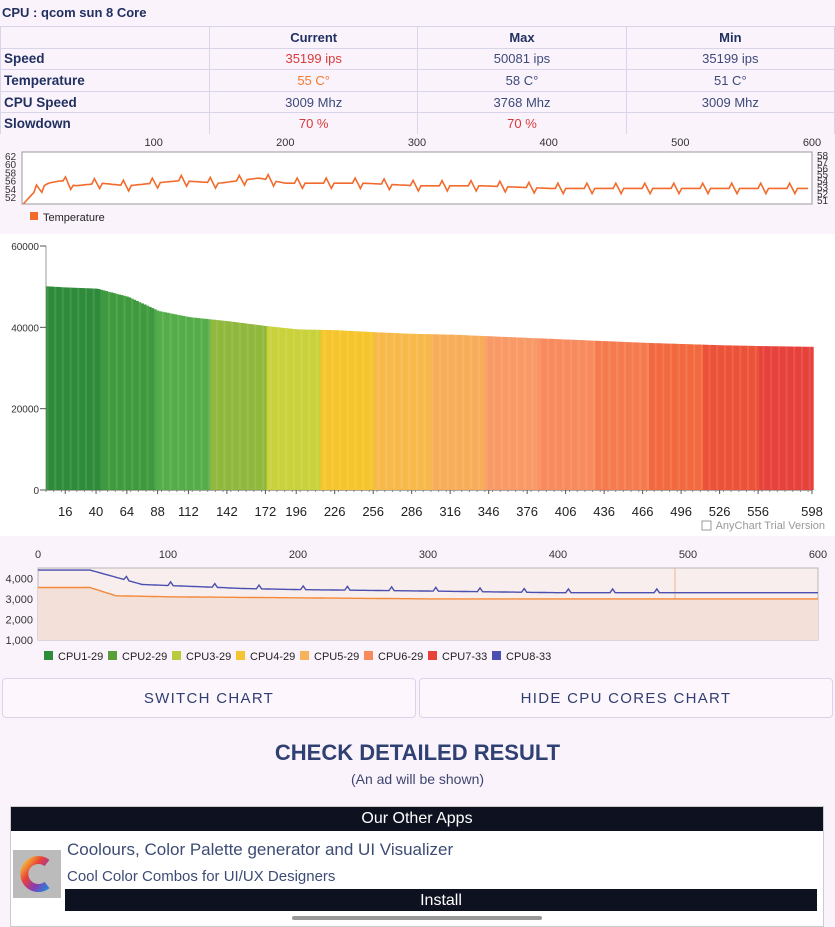 This screenshot has width=835, height=927. Describe the element at coordinates (626, 698) in the screenshot. I see `hide-cpu-cores-chart-button: HIDE CPU CORES CHART` at that location.